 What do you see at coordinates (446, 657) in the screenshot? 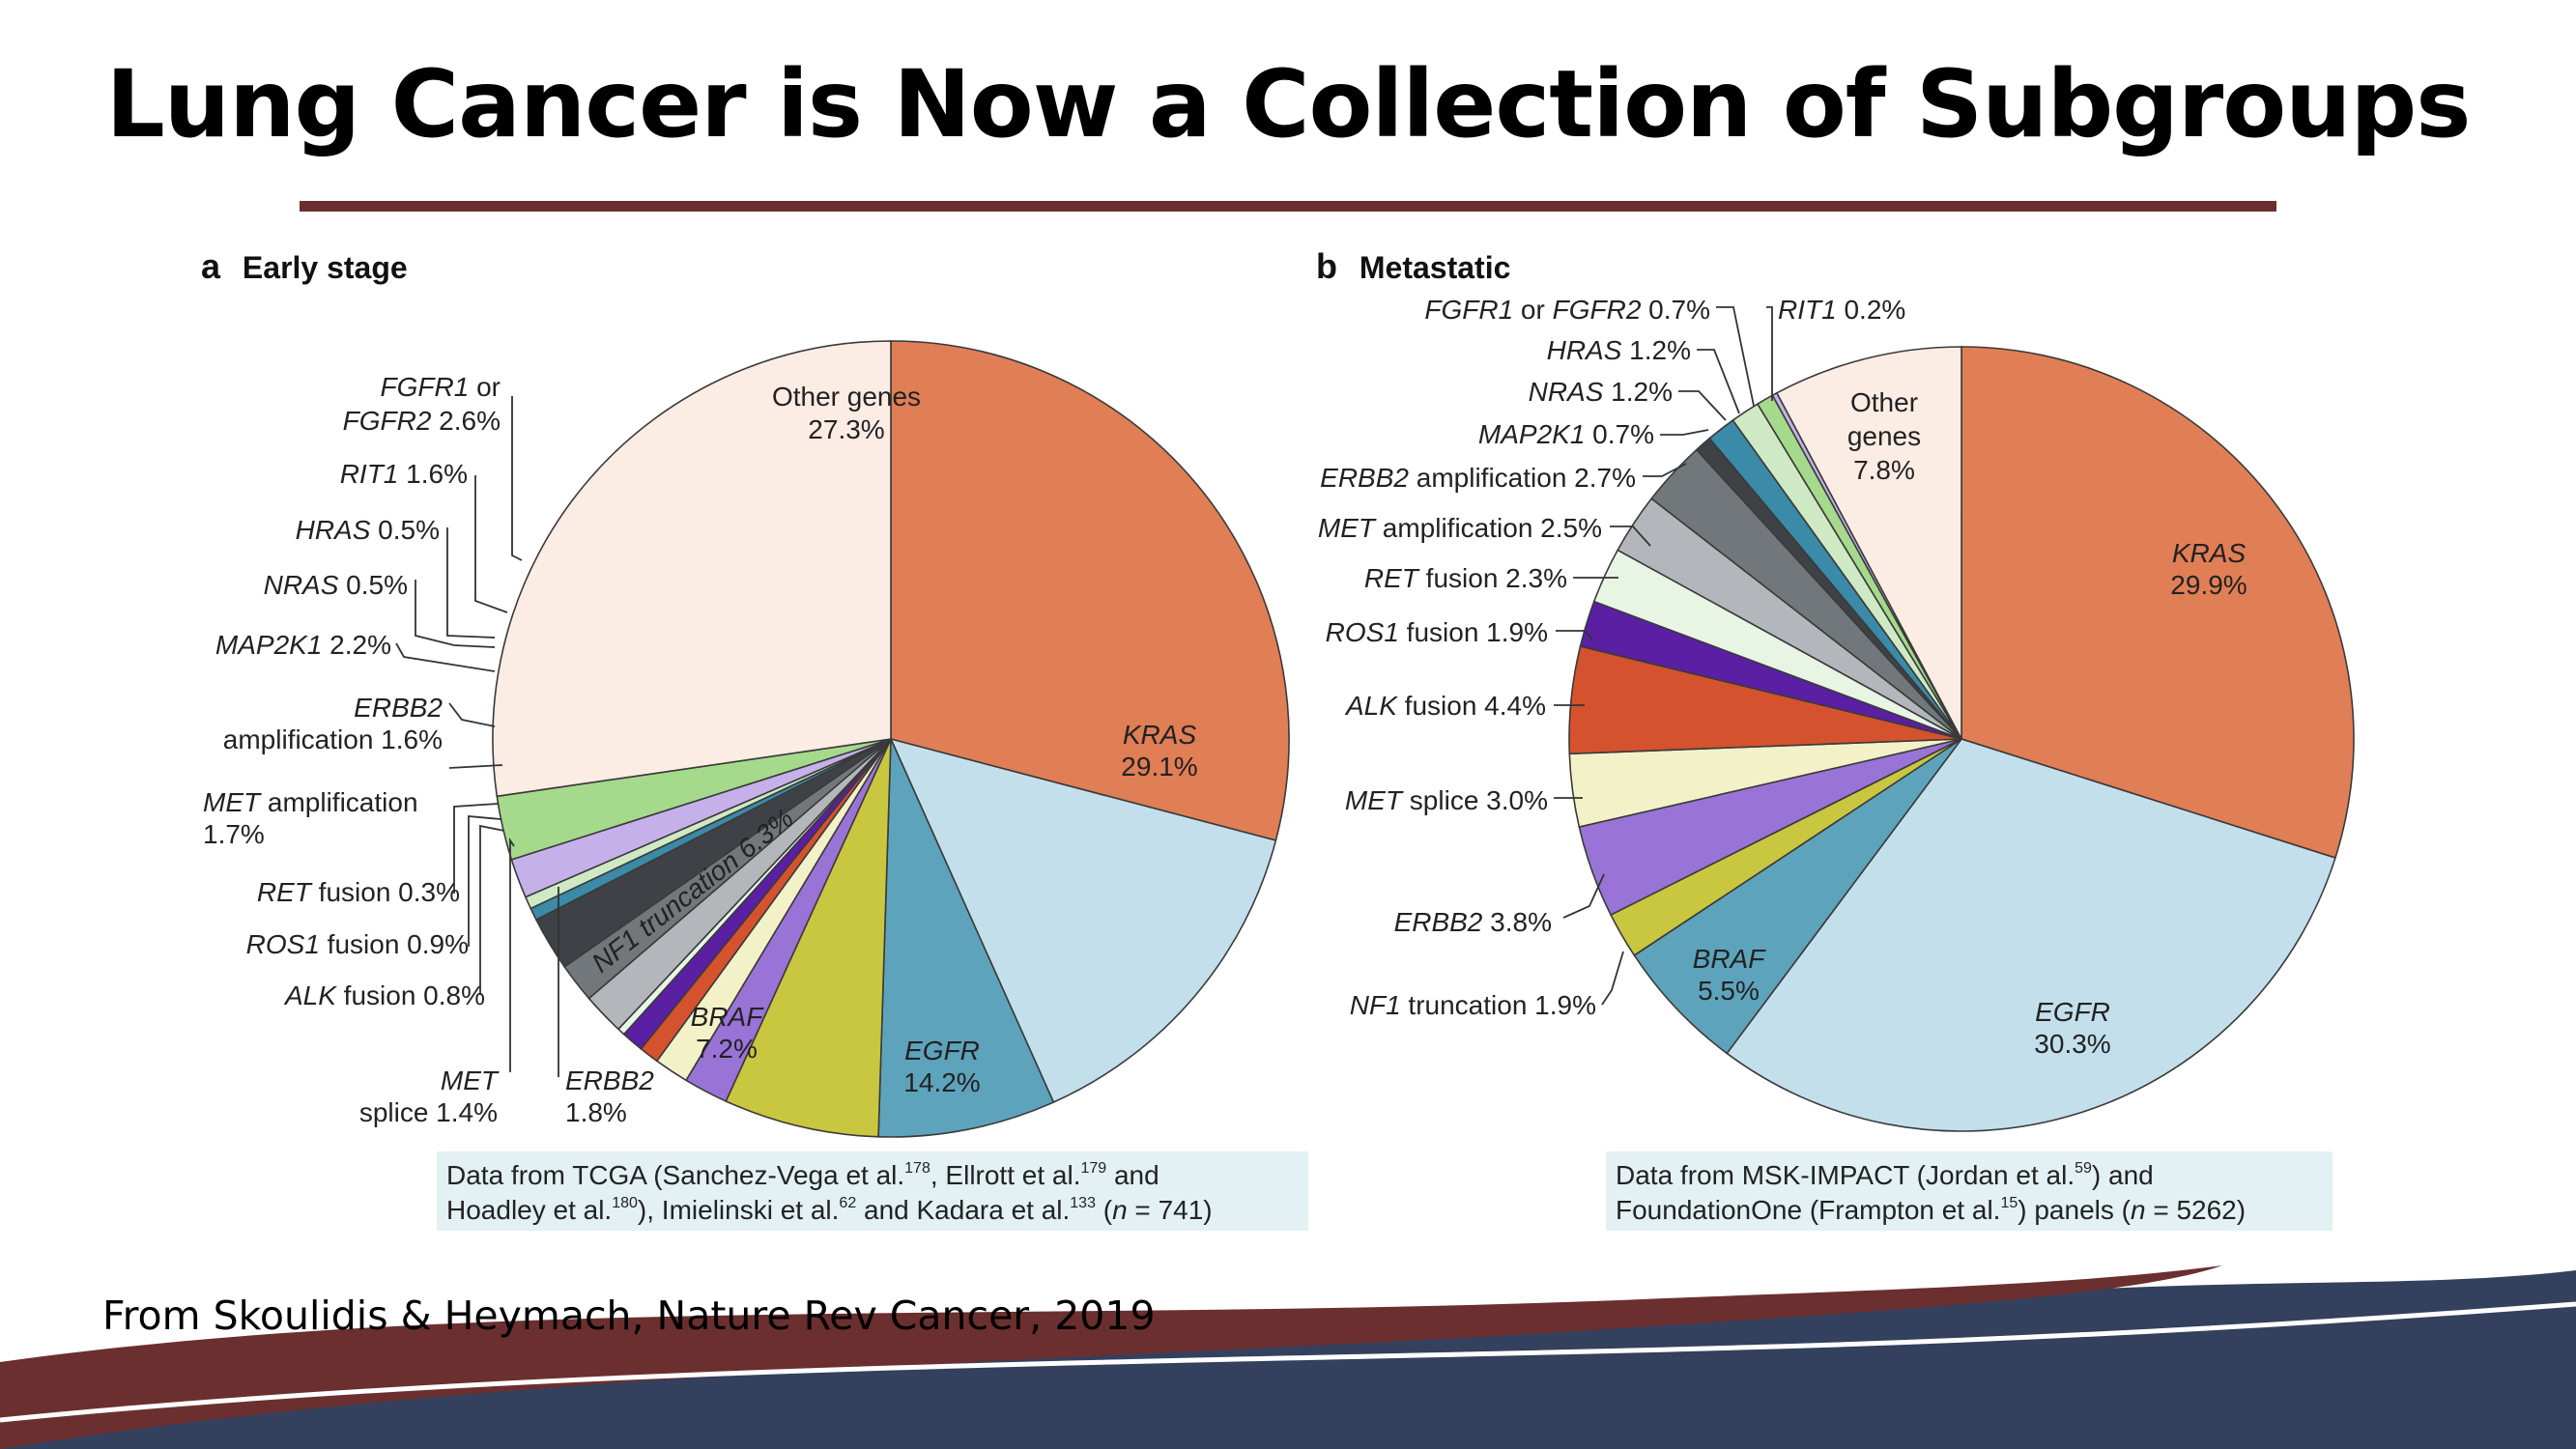
I see `leader-a-map2k1` at bounding box center [446, 657].